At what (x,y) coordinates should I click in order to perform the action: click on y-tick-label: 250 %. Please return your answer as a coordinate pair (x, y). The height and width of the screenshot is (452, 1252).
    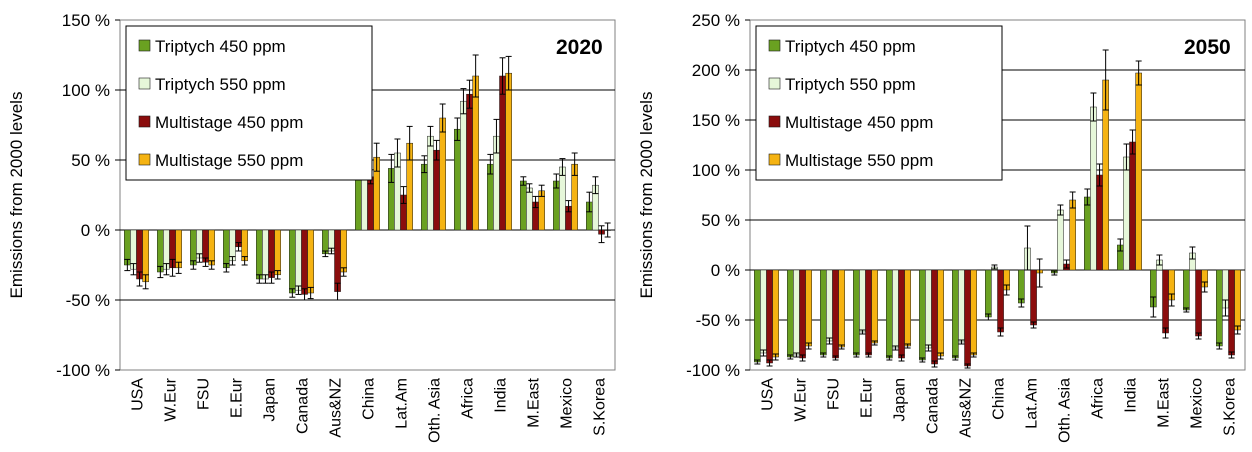
    Looking at the image, I should click on (716, 20).